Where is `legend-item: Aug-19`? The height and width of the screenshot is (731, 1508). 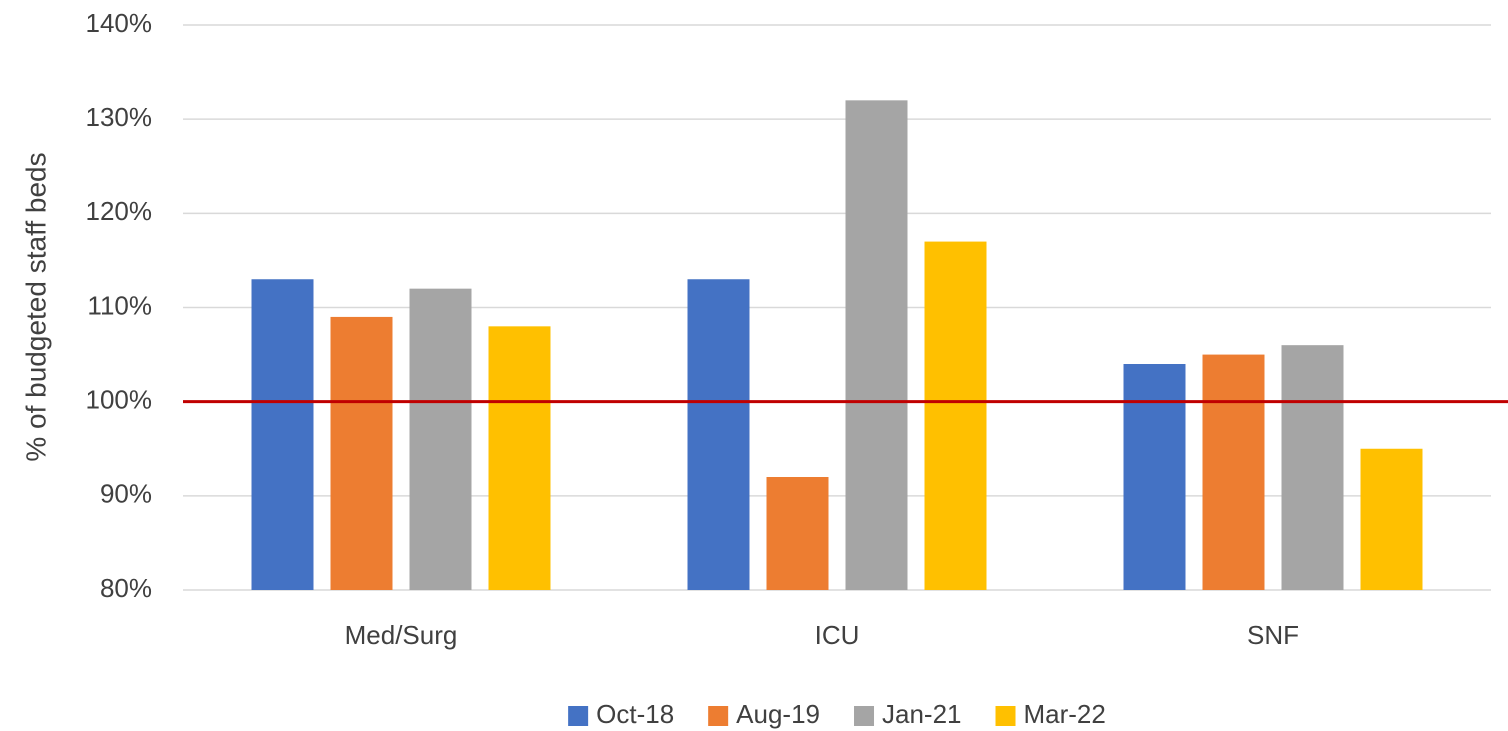 legend-item: Aug-19 is located at coordinates (764, 714).